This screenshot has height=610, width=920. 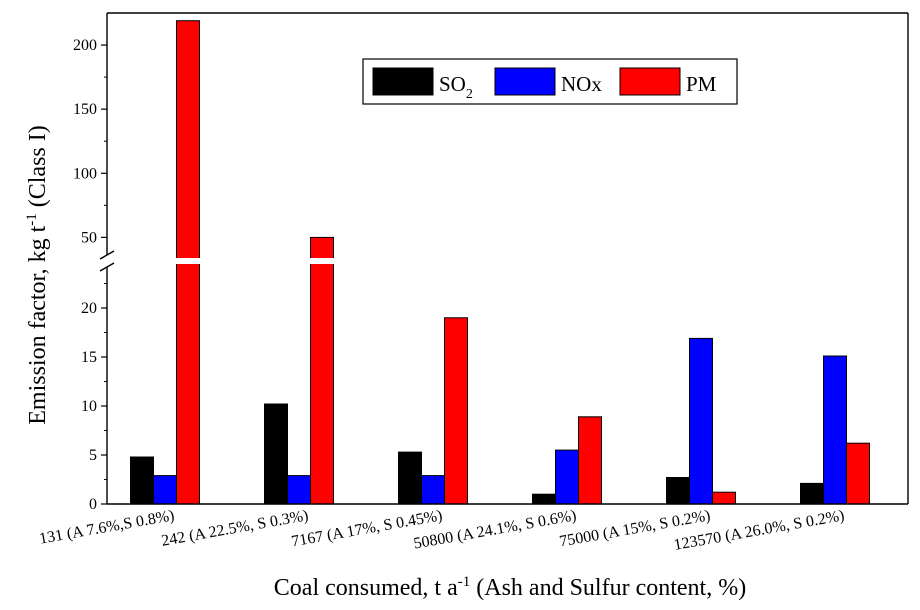 I want to click on legend-swatch-so2, so click(x=403, y=81).